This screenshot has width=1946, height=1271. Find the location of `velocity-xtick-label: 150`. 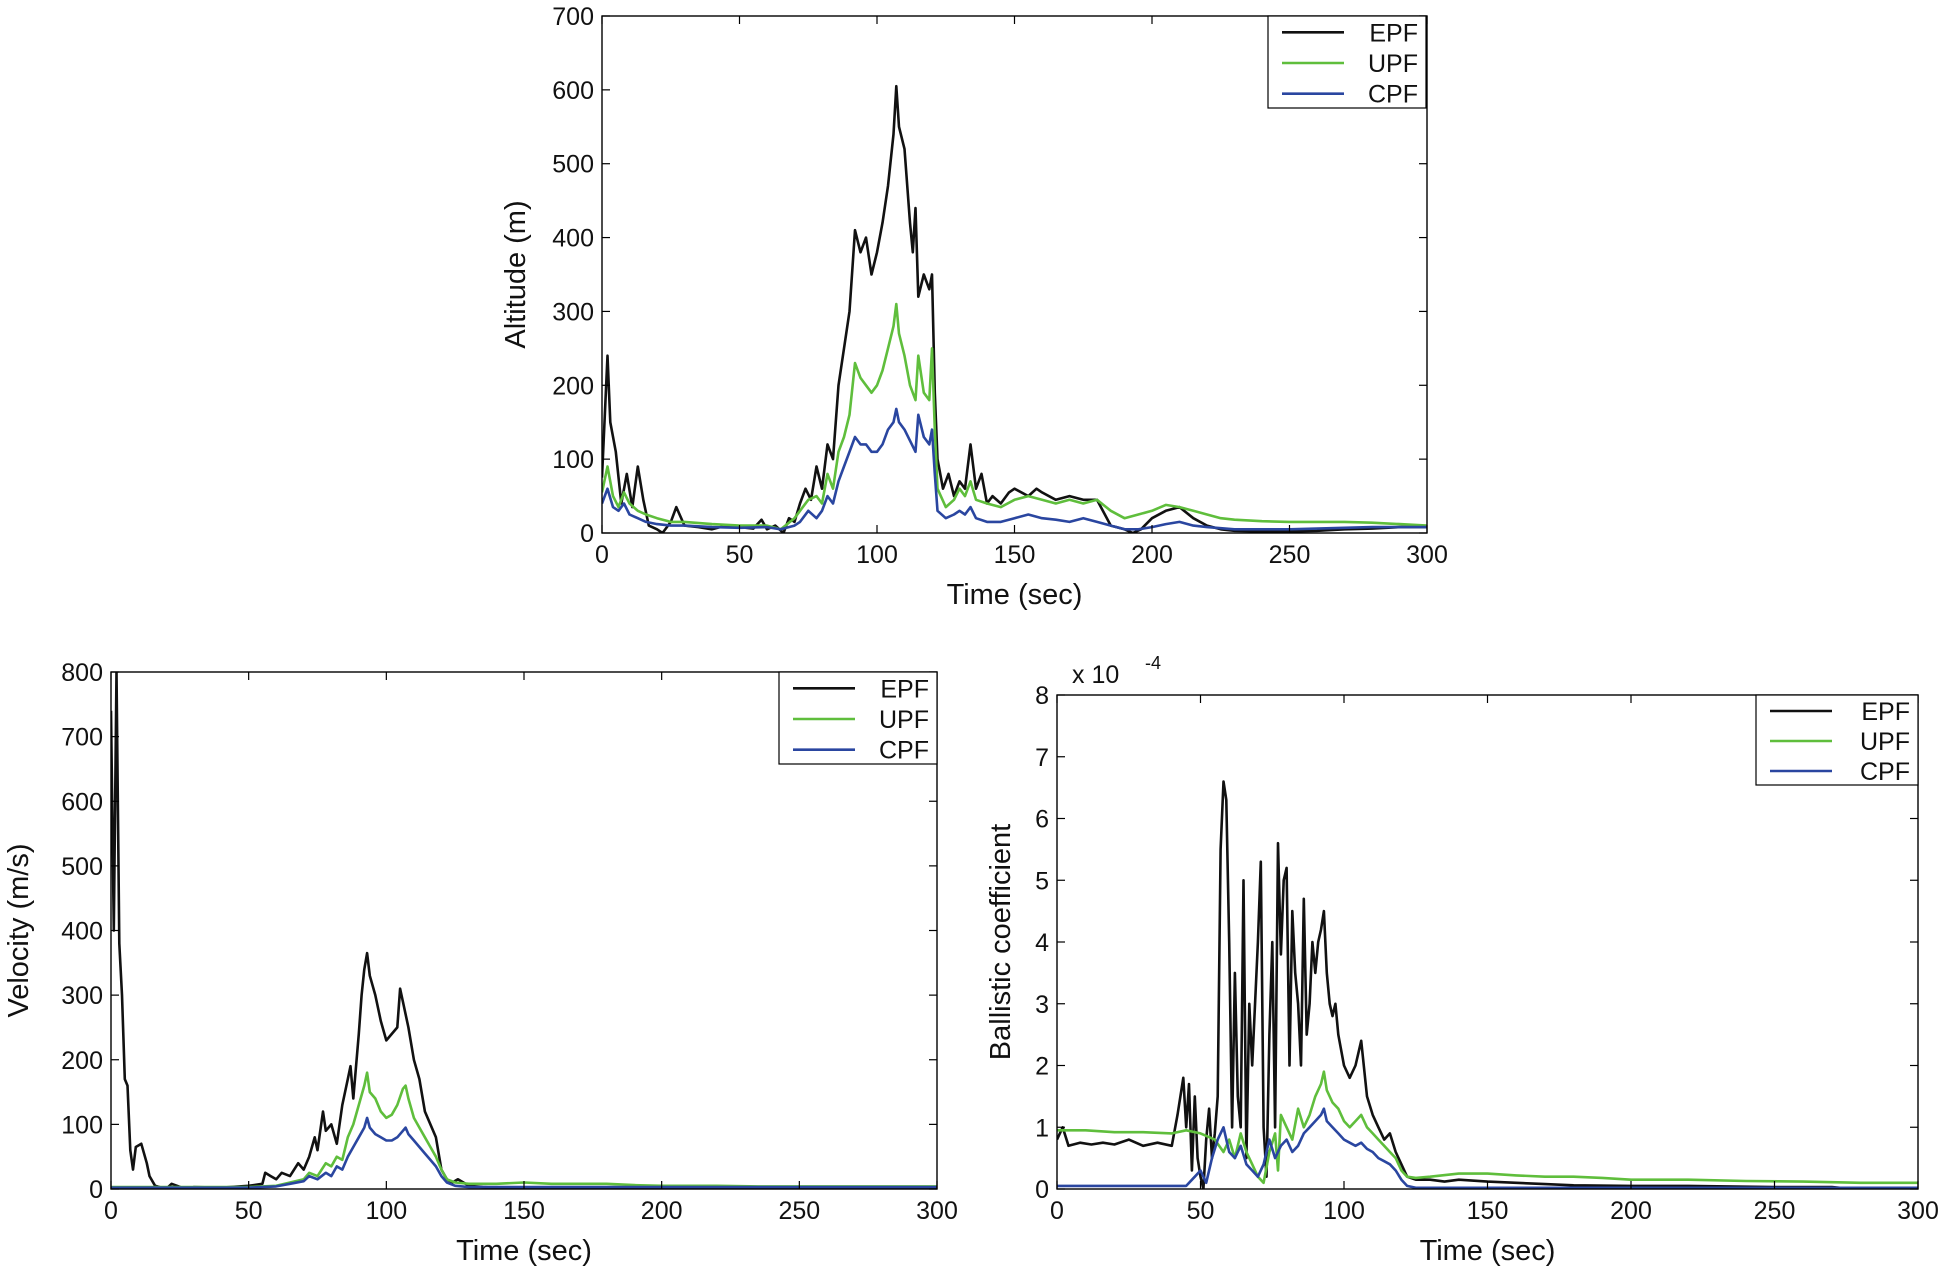

velocity-xtick-label: 150 is located at coordinates (524, 1211).